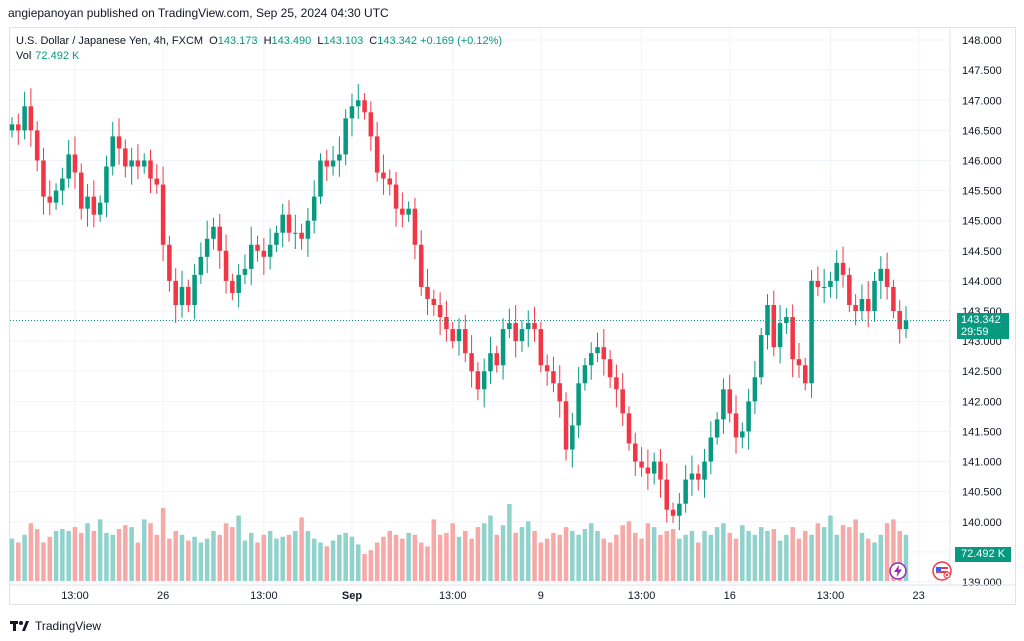 The height and width of the screenshot is (641, 1024). I want to click on y-tick-label: 147.500, so click(982, 71).